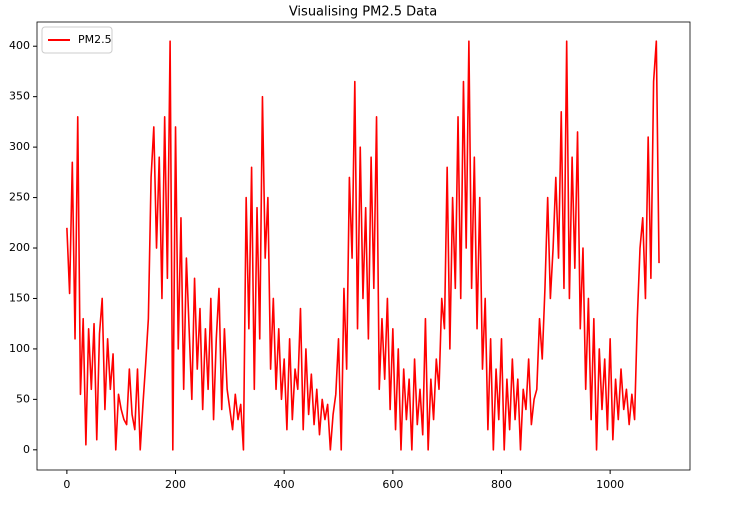  Describe the element at coordinates (23, 398) in the screenshot. I see `y-tick-label: 50` at that location.